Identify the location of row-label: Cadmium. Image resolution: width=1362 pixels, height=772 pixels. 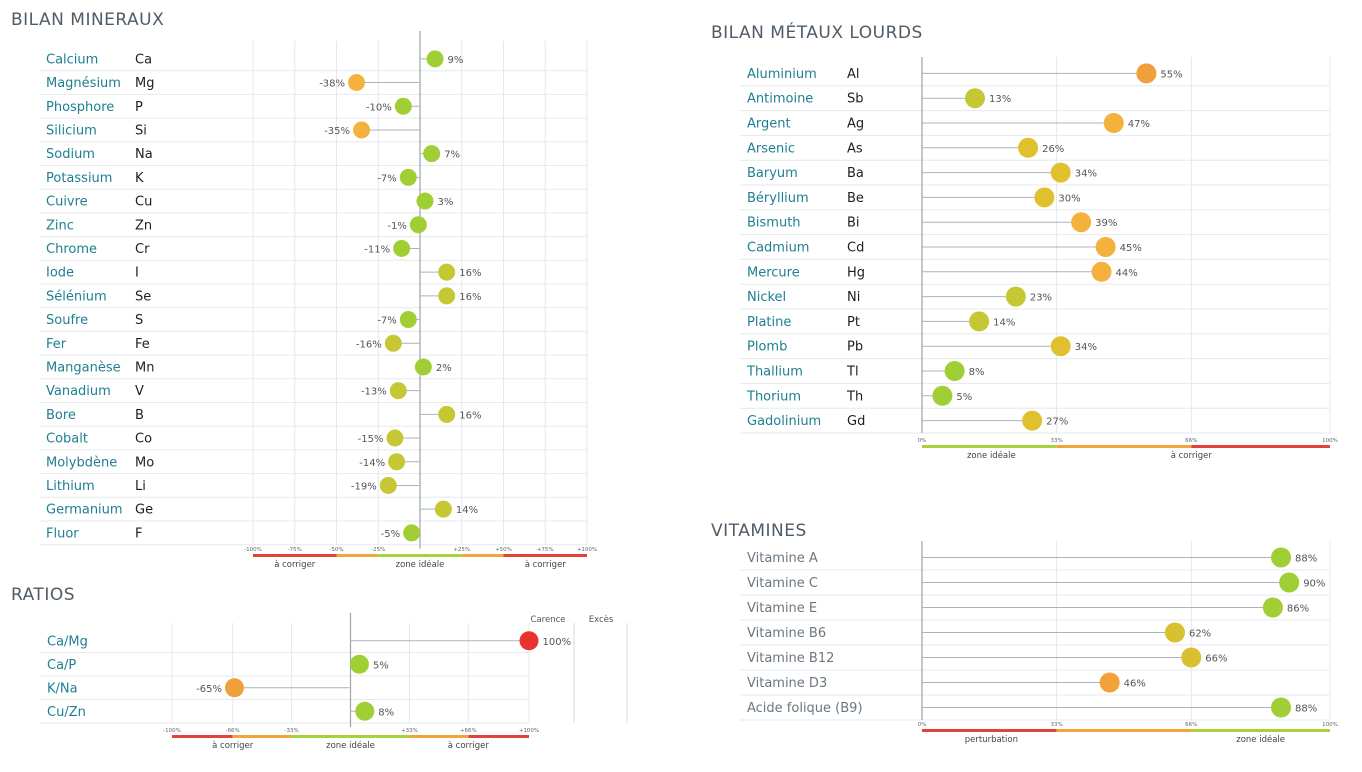
(778, 248).